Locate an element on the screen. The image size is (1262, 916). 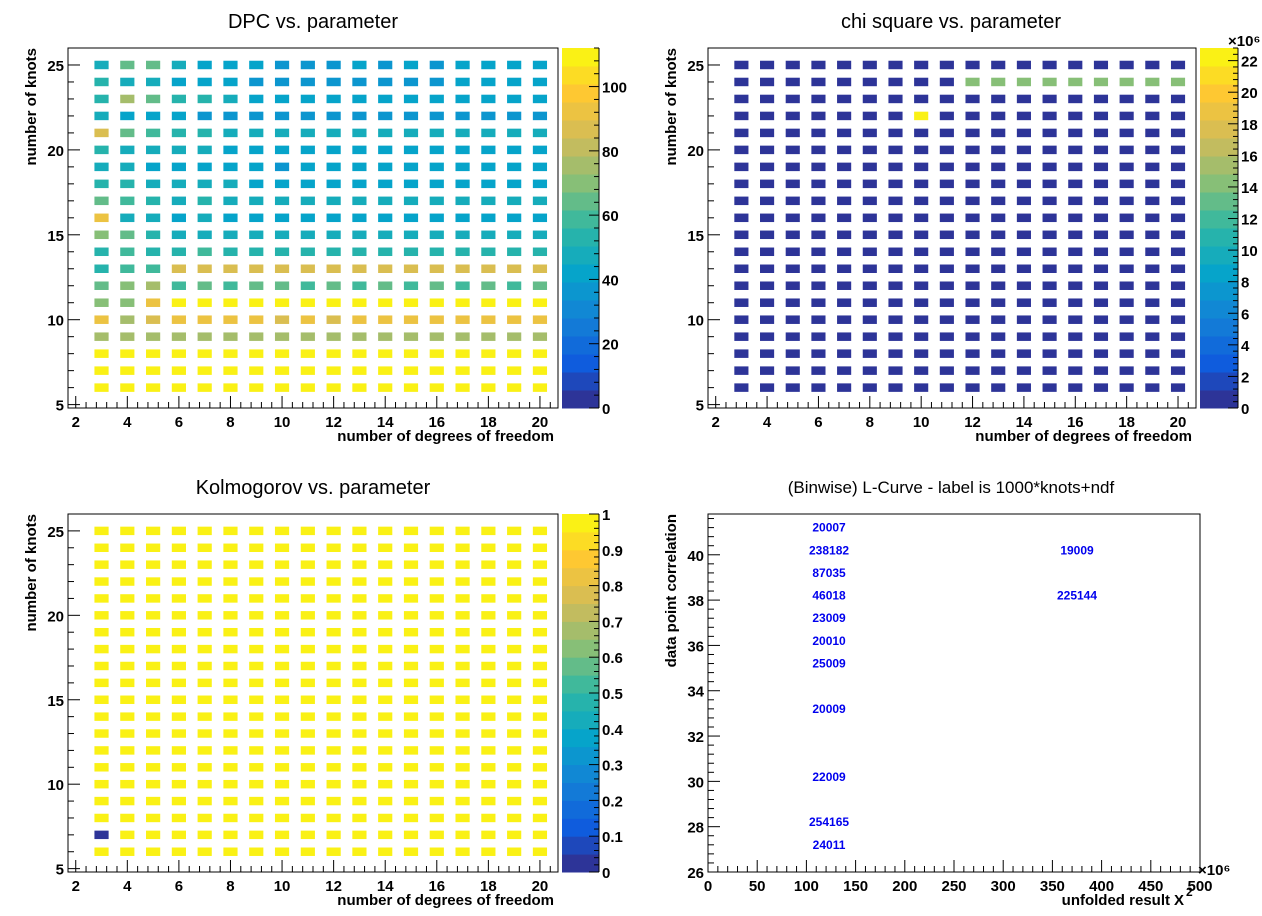
y-tick-label: 20 is located at coordinates (55, 151).